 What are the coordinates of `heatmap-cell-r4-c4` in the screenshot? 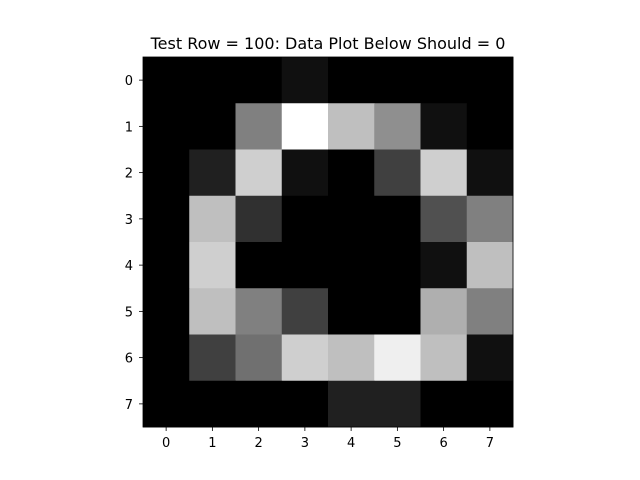 It's located at (351, 265).